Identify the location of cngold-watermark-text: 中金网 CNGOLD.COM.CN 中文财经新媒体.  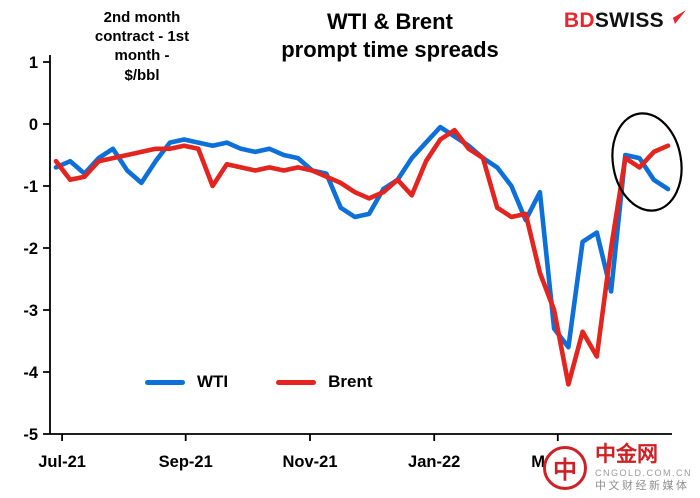
(643, 467).